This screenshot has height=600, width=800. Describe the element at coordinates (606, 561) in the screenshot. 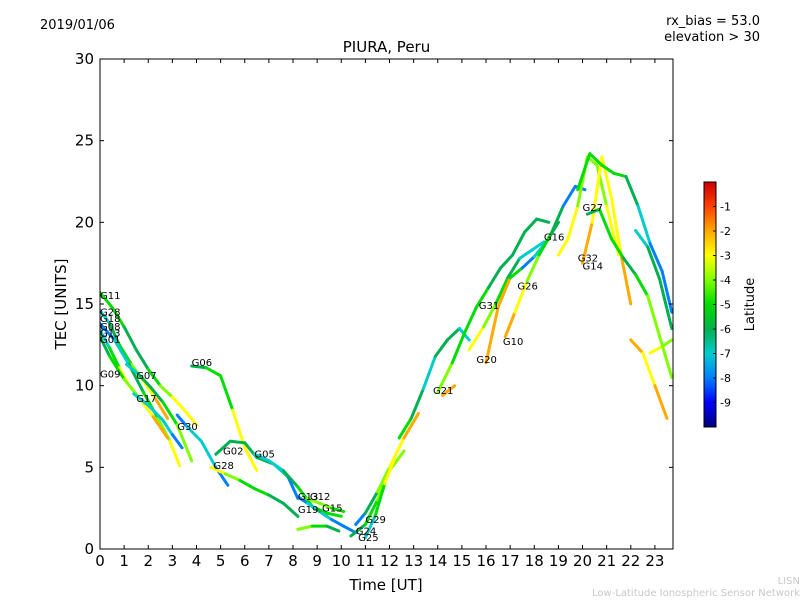

I see `x-tick-label: 21` at that location.